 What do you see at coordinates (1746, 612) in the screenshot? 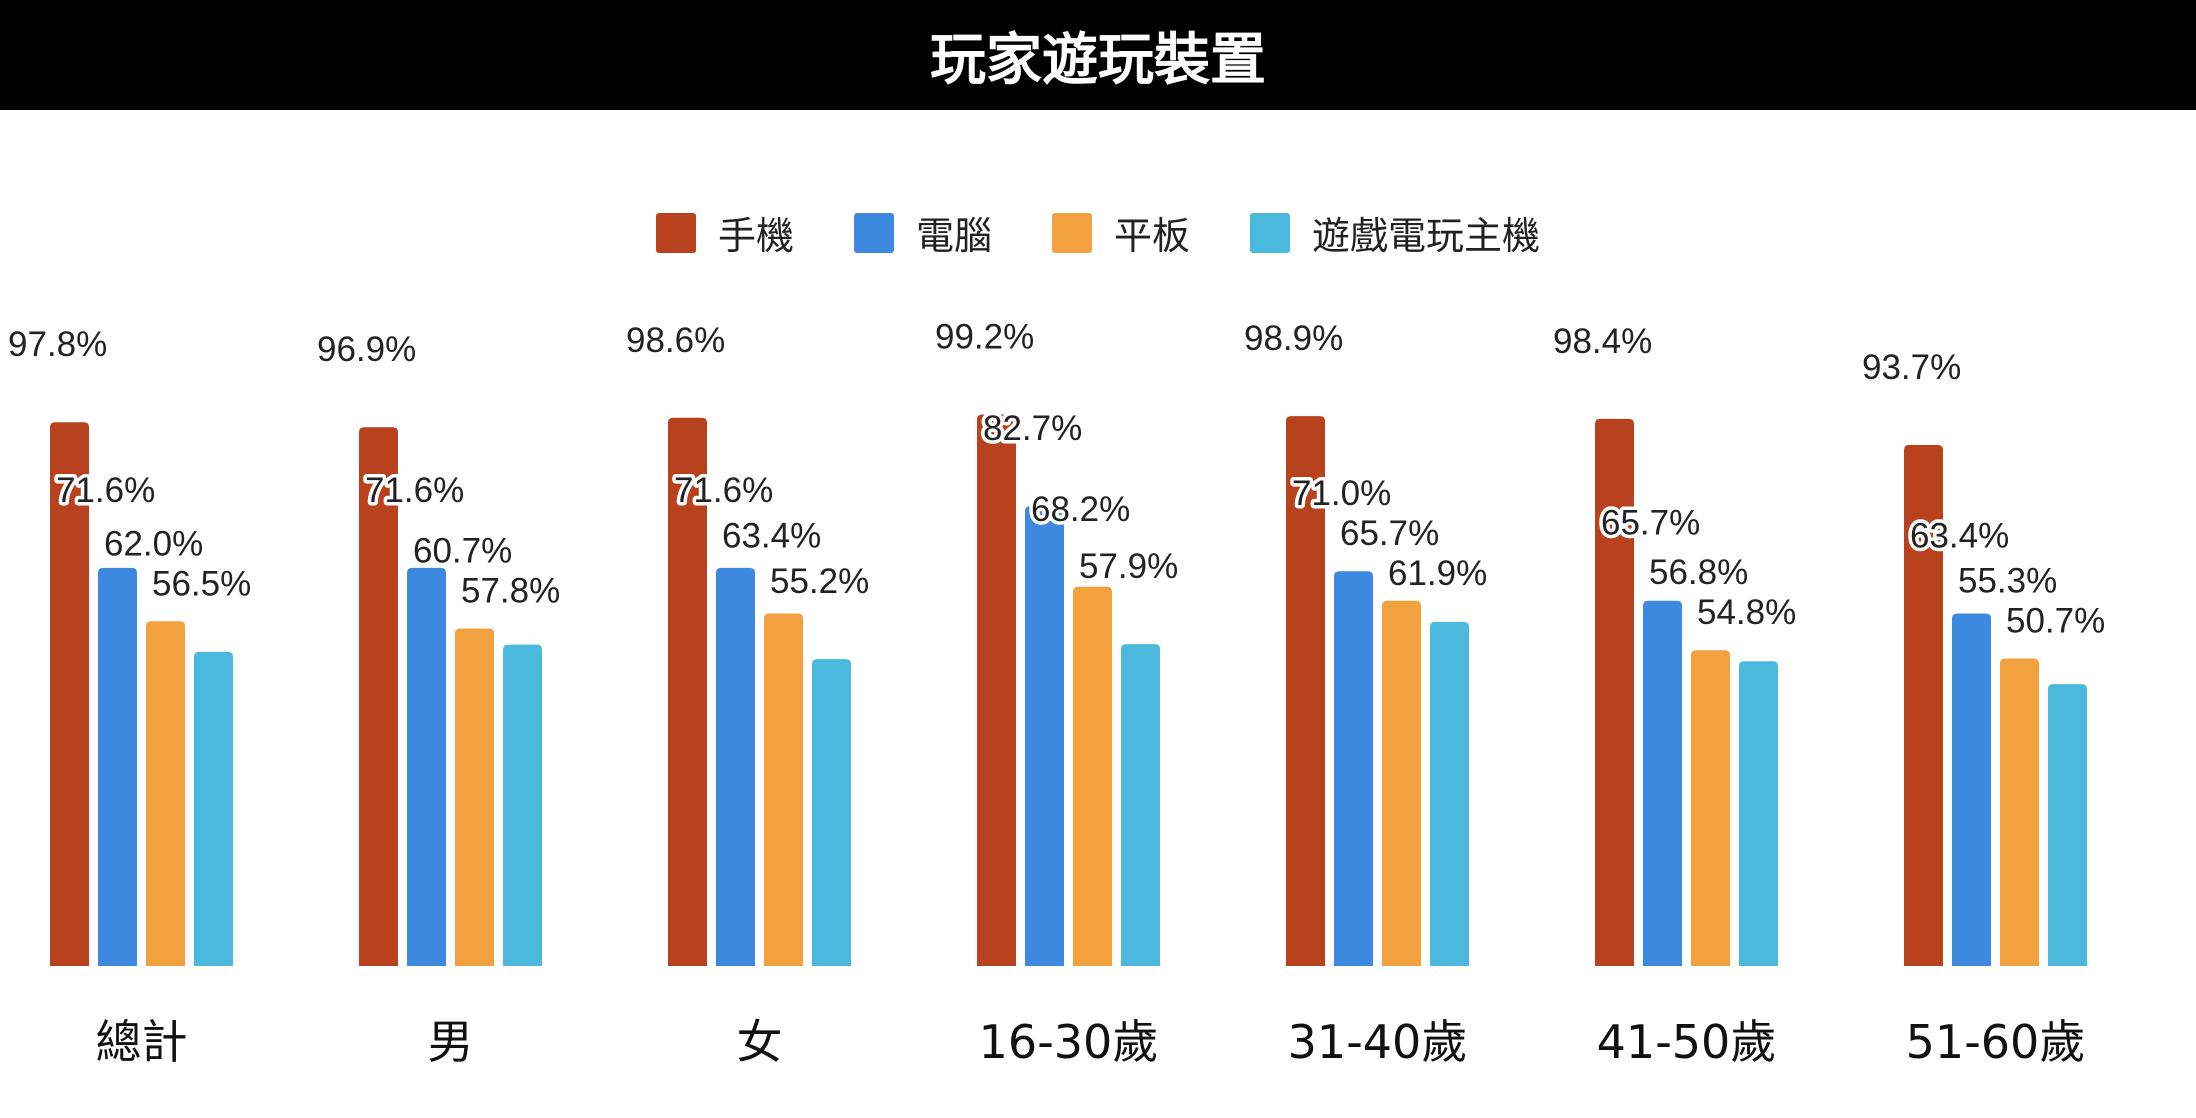
I see `value-label: 54.8%` at bounding box center [1746, 612].